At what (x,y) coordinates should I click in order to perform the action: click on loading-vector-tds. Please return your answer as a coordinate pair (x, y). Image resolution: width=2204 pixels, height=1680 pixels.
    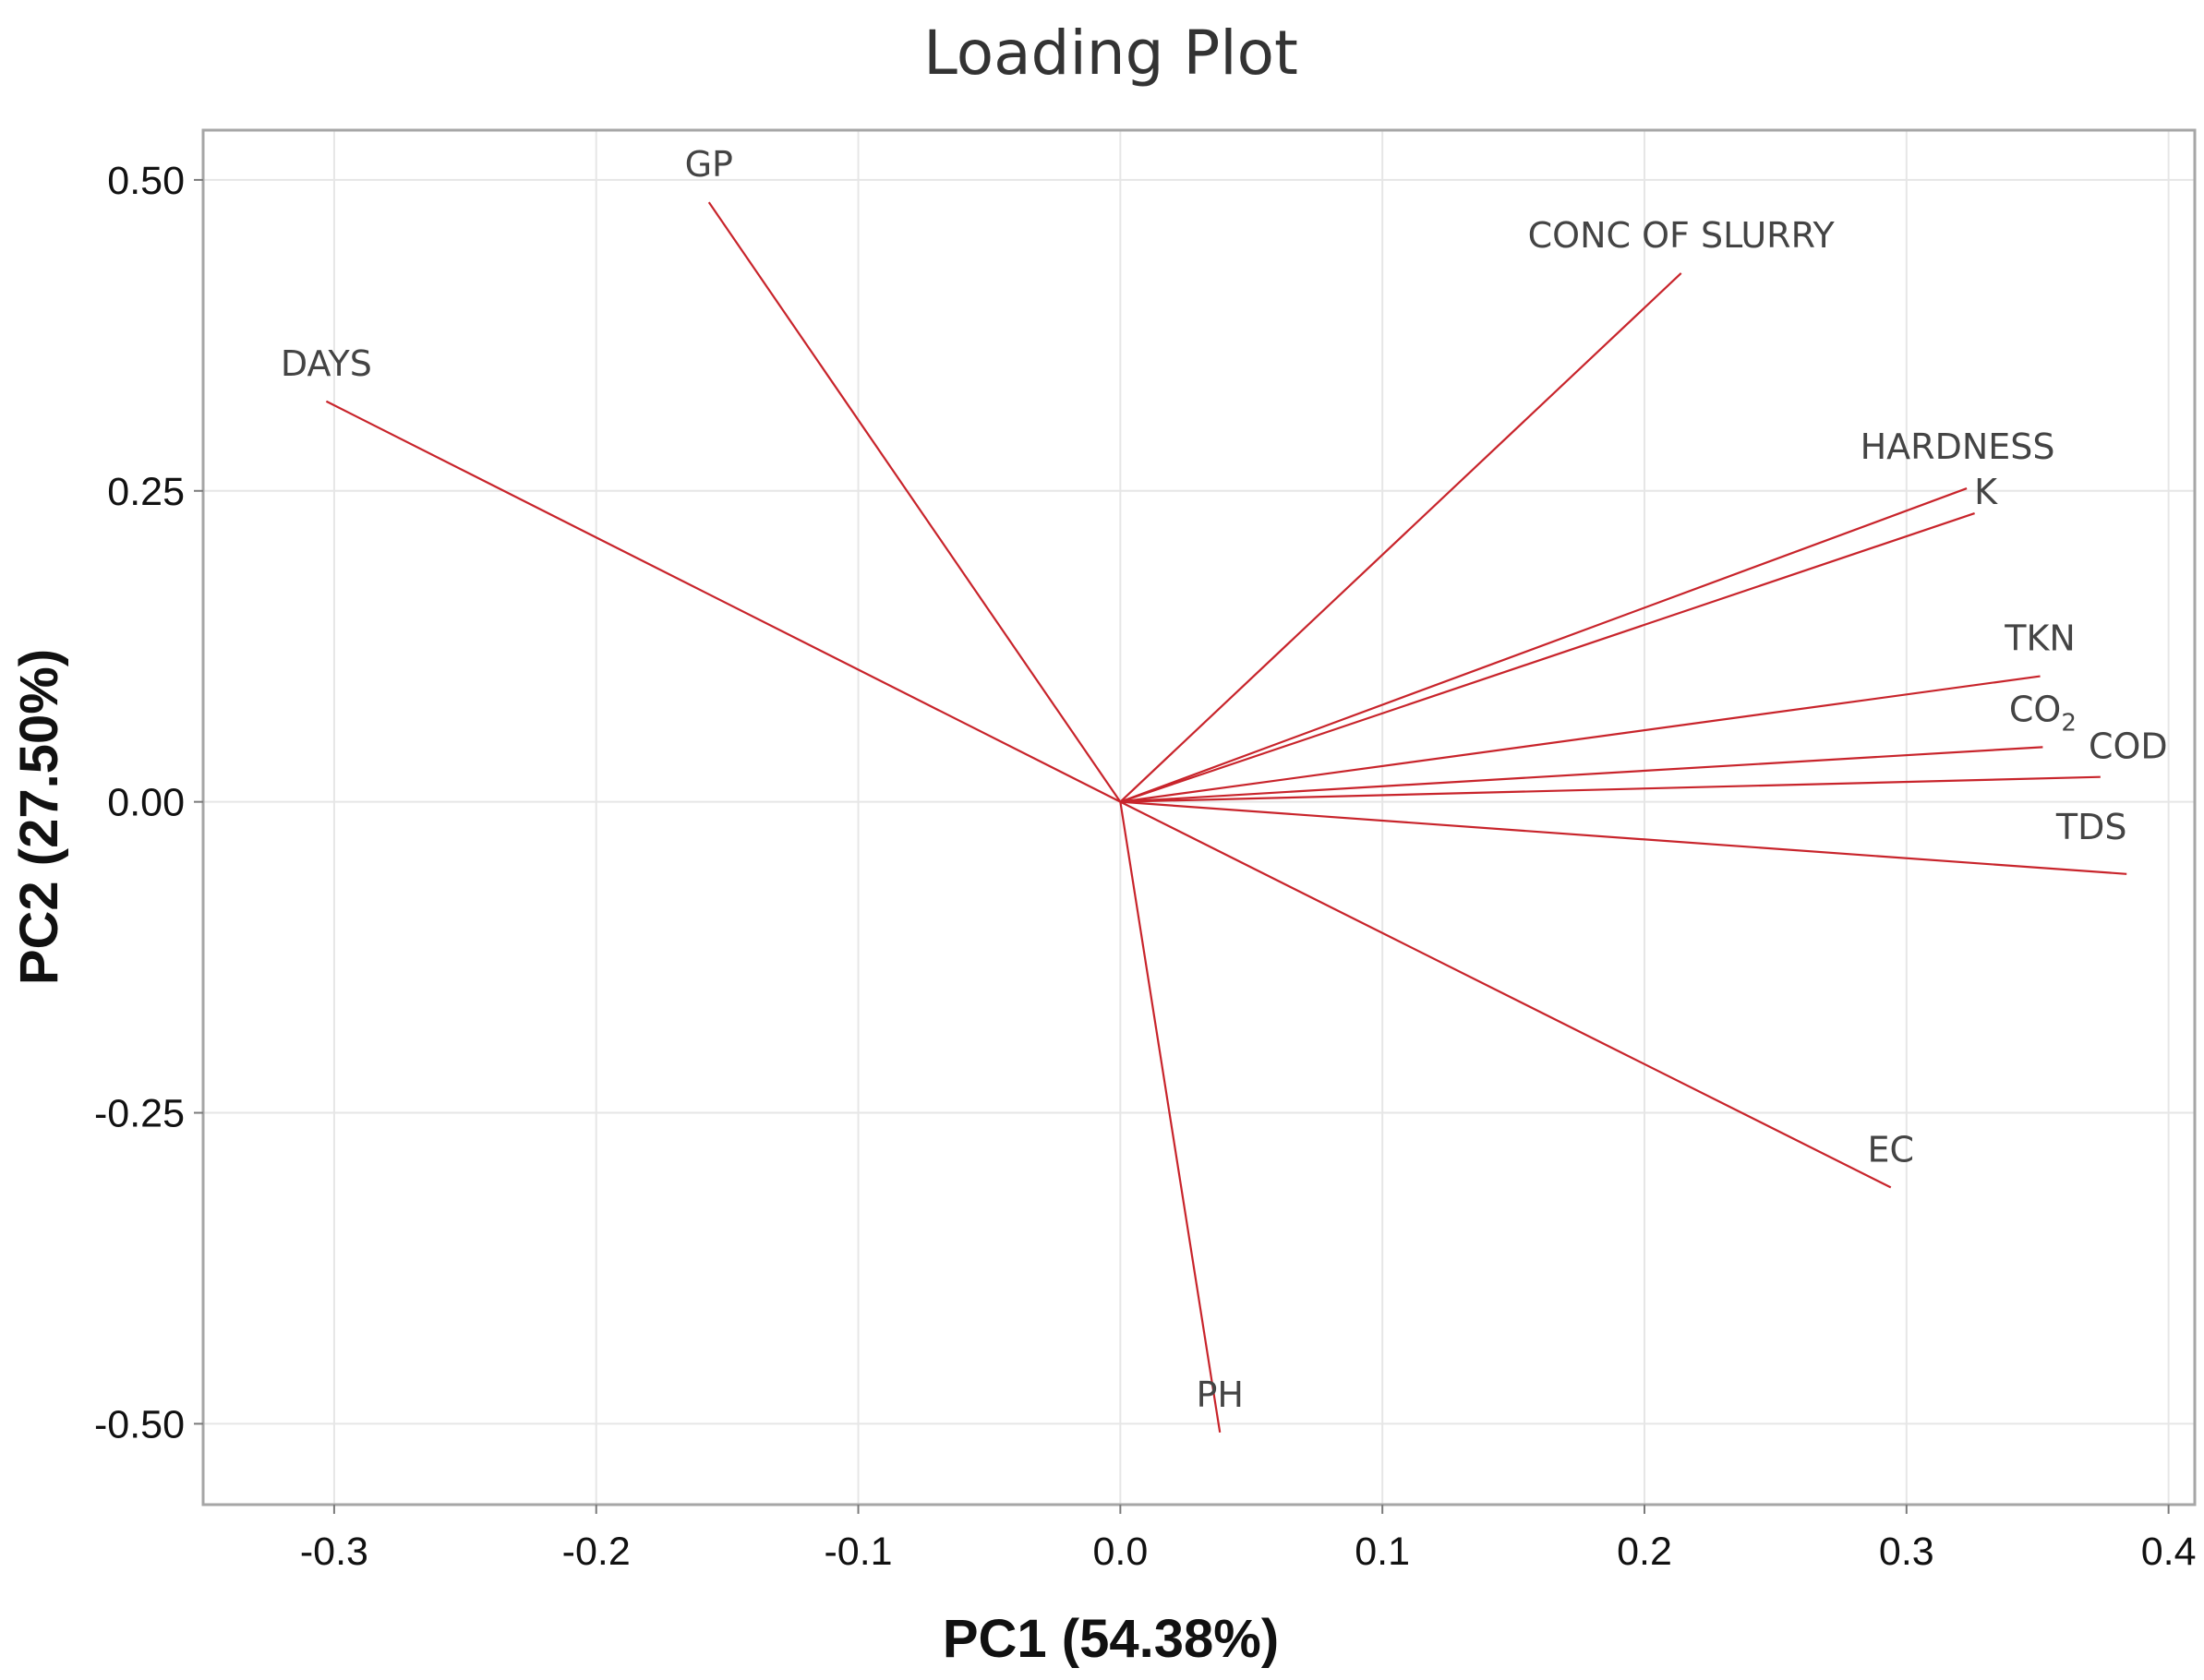
    Looking at the image, I should click on (1623, 837).